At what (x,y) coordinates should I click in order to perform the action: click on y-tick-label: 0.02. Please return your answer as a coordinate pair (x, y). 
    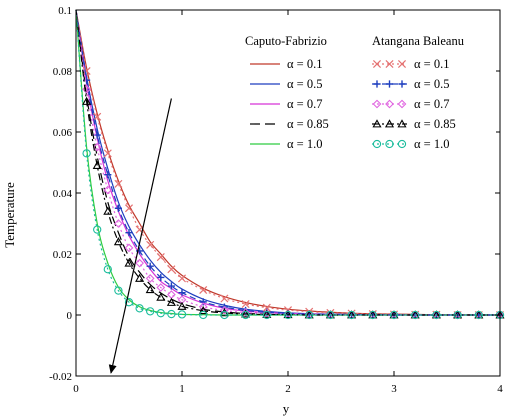
    Looking at the image, I should click on (62, 255).